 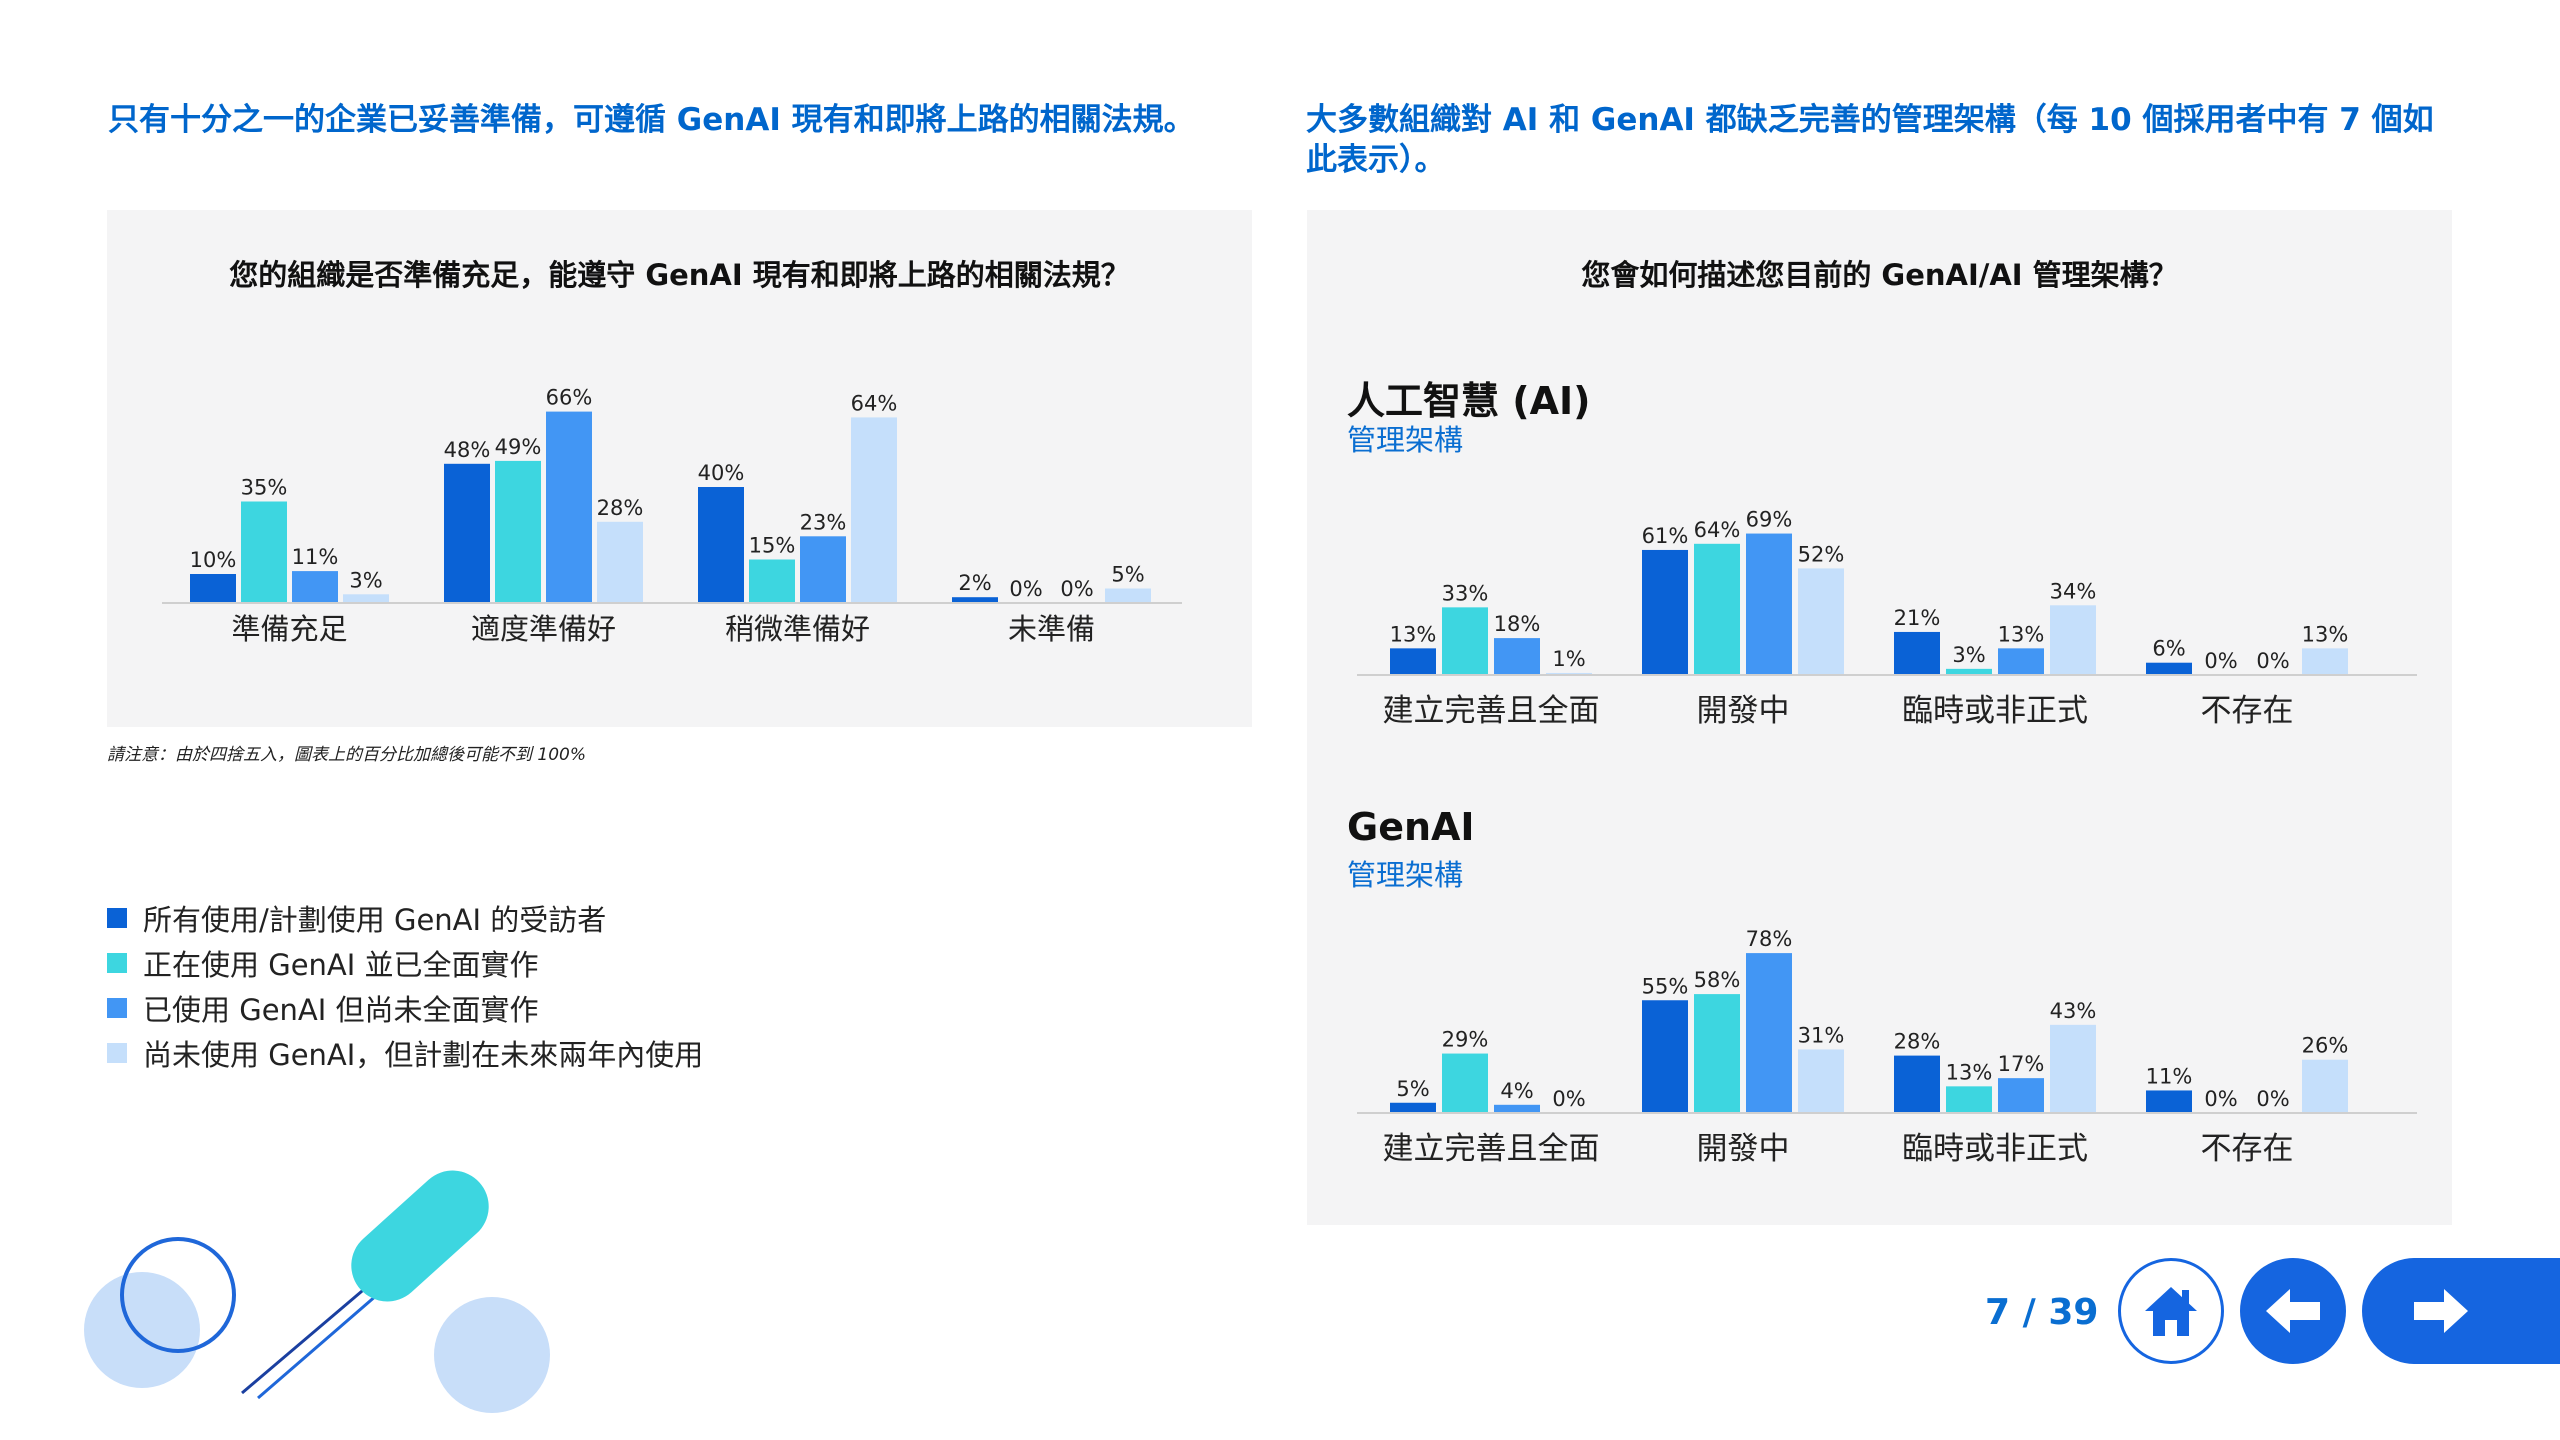 What do you see at coordinates (569, 398) in the screenshot?
I see `bar-value-label: 66%` at bounding box center [569, 398].